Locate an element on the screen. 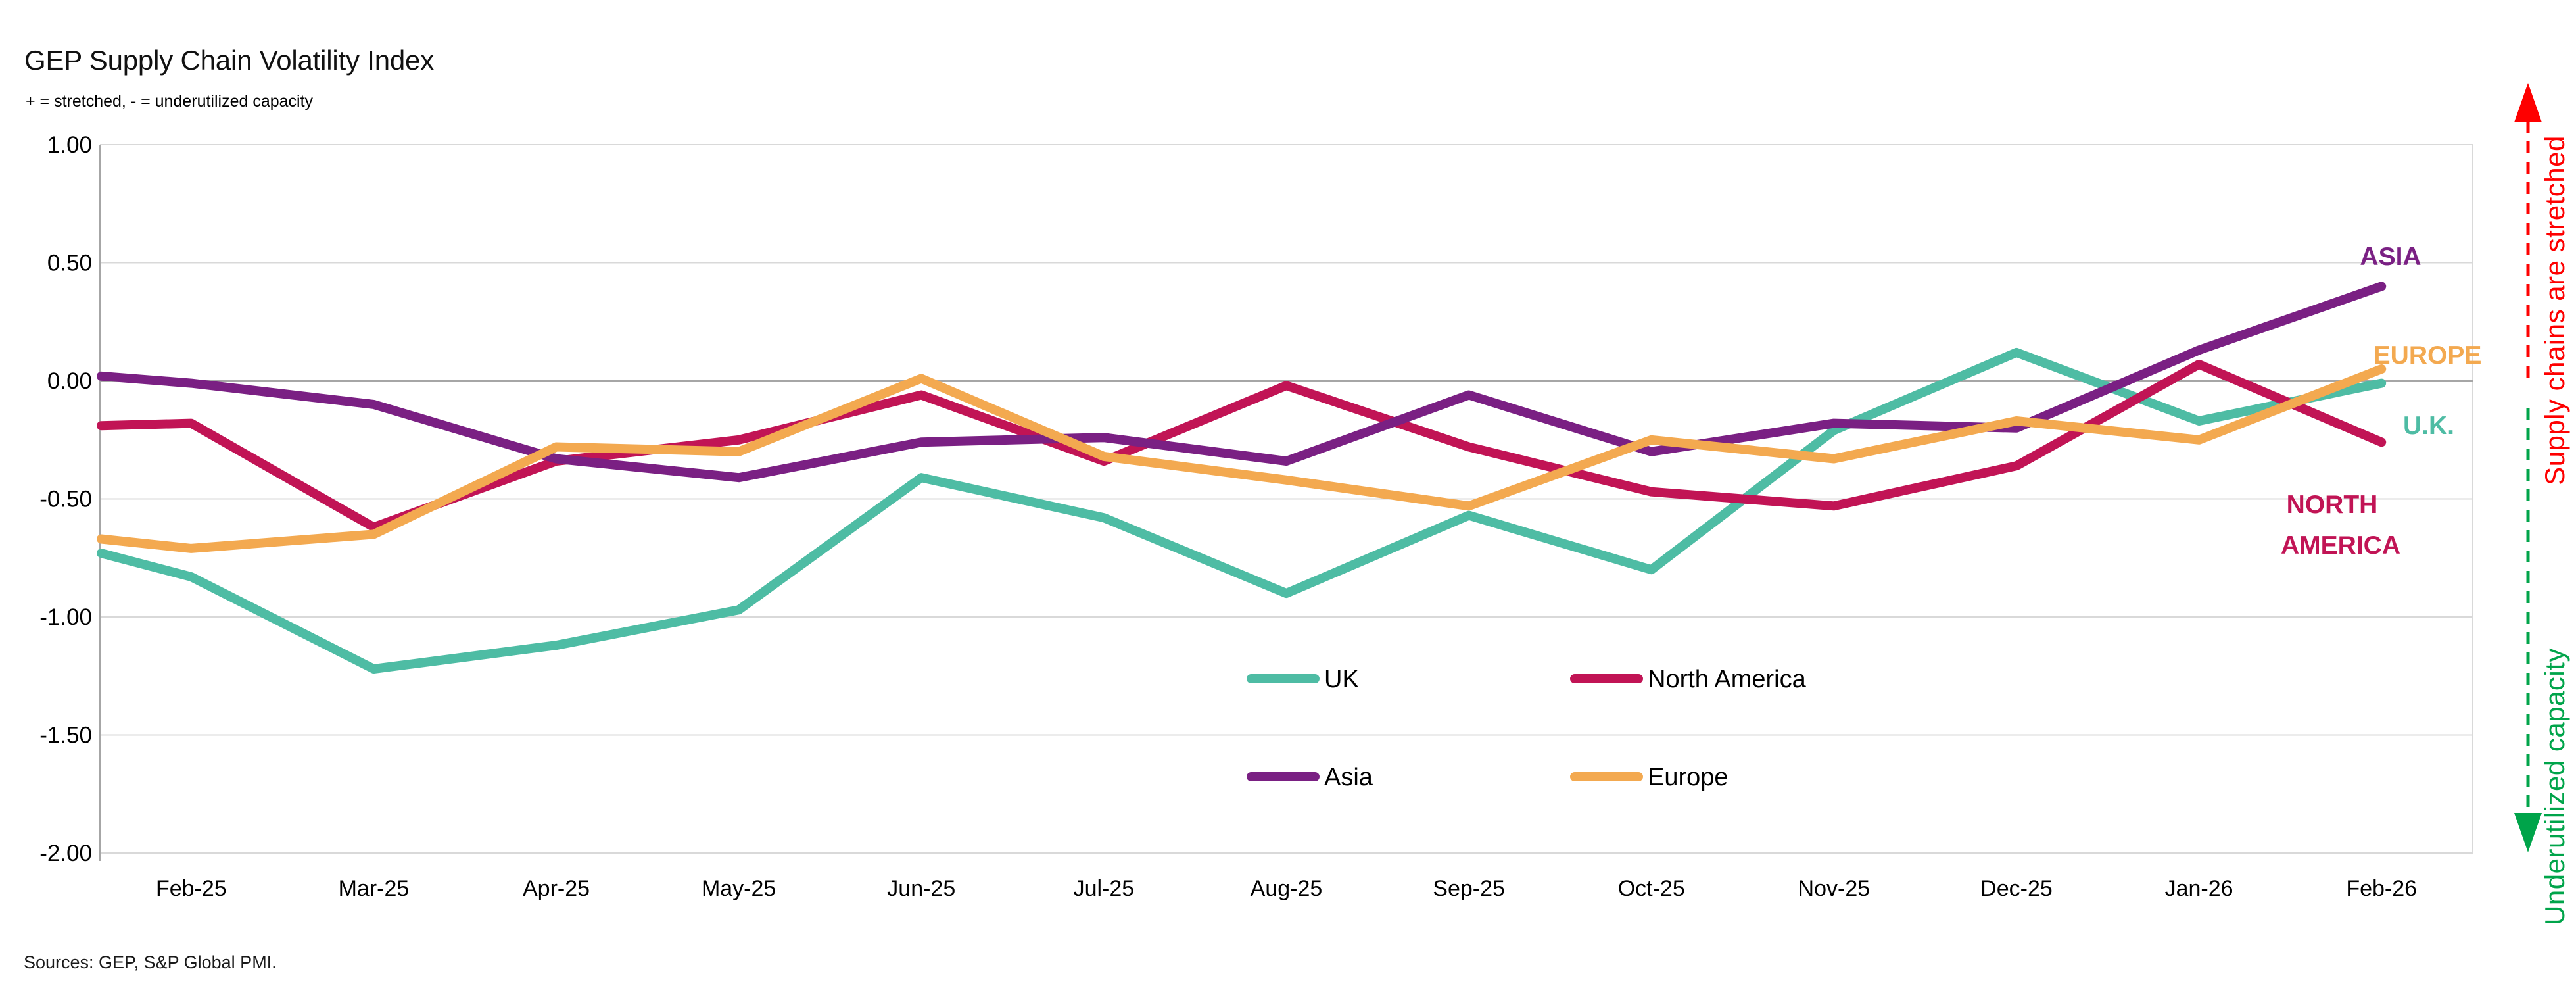 This screenshot has width=2576, height=1005. x-axis-tick-label: Jul-25 is located at coordinates (1105, 888).